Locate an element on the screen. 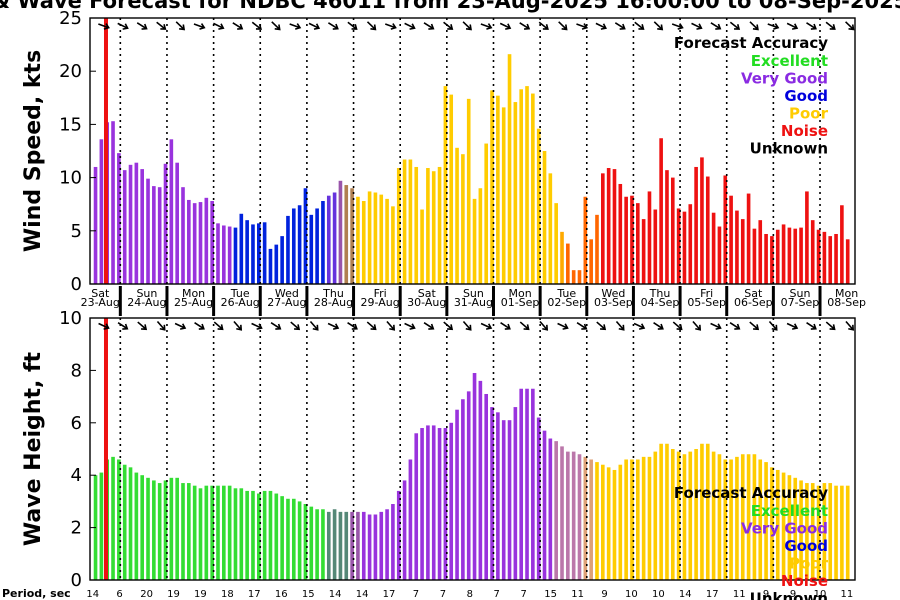 This screenshot has height=600, width=900. y-tick-label: 25 is located at coordinates (70, 18).